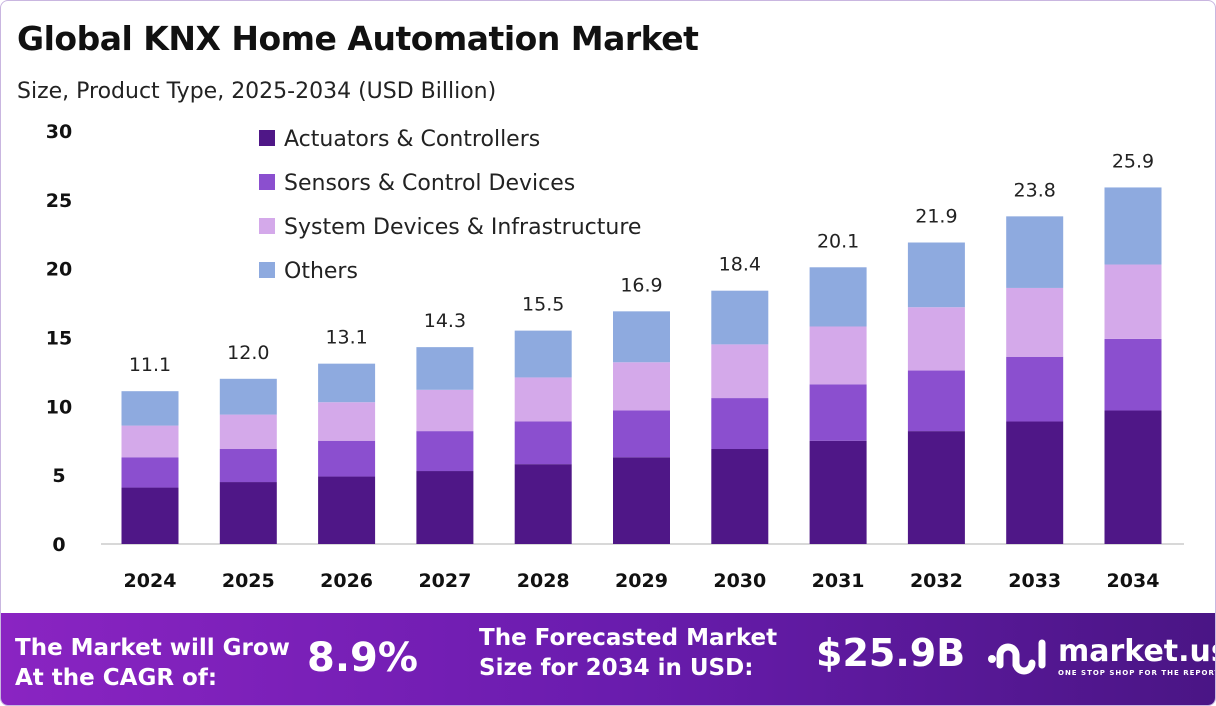  What do you see at coordinates (1034, 581) in the screenshot?
I see `x-tick-label: 2033` at bounding box center [1034, 581].